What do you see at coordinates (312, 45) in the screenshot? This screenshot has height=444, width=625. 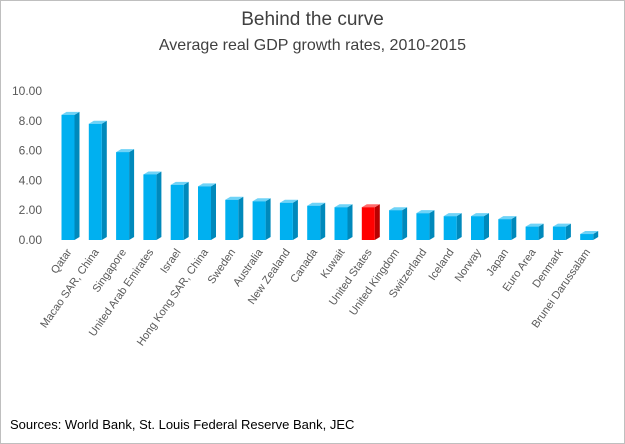 I see `chart-subtitle: Average real GDP growth rates, 2010-2015` at bounding box center [312, 45].